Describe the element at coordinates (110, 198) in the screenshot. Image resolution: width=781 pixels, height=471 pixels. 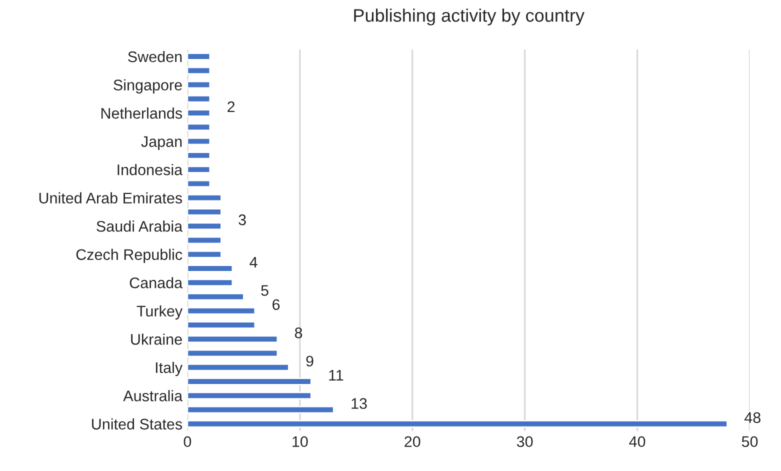
I see `y-tick-label: United Arab Emirates` at that location.